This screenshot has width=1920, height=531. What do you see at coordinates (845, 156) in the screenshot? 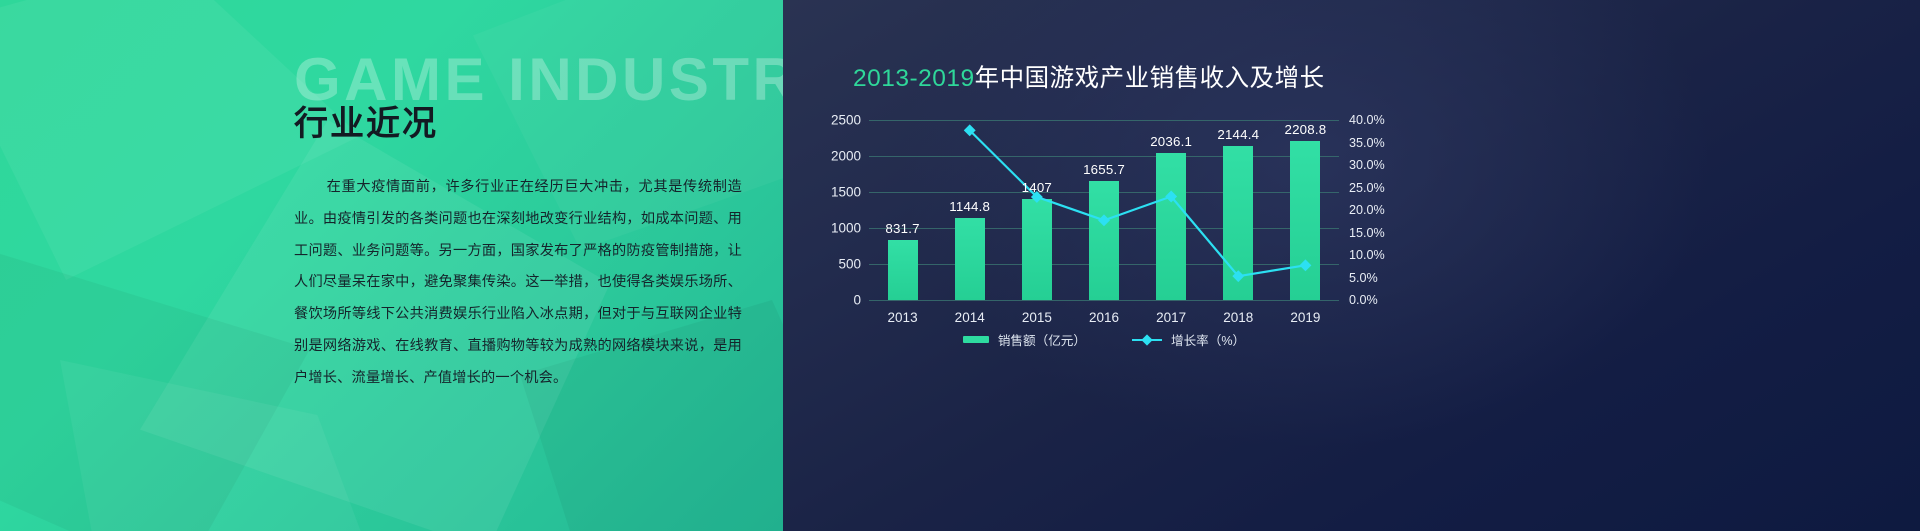
I see `left-axis-tick-label: 2000` at bounding box center [845, 156].